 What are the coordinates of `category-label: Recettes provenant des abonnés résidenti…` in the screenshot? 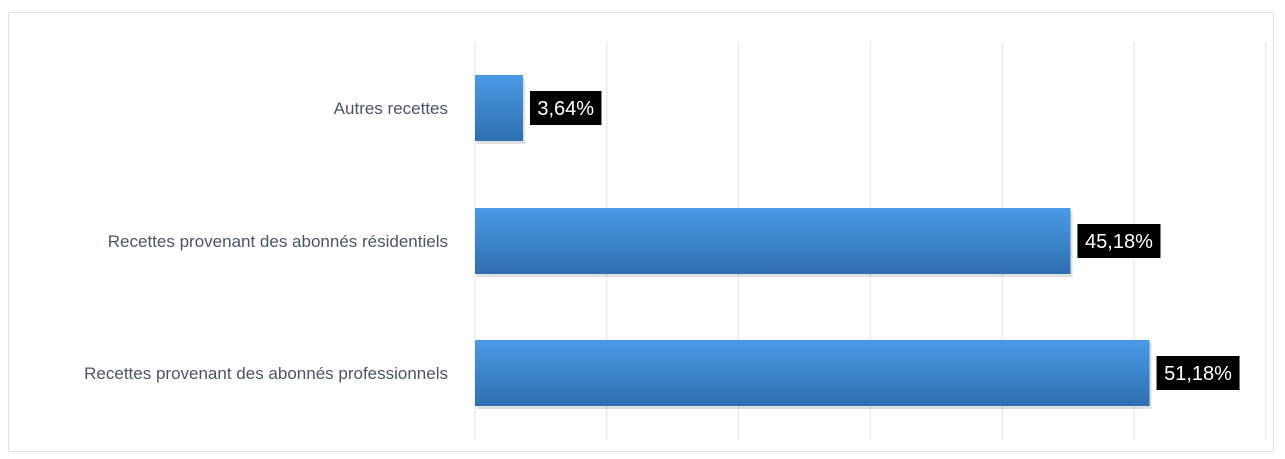 It's located at (278, 241).